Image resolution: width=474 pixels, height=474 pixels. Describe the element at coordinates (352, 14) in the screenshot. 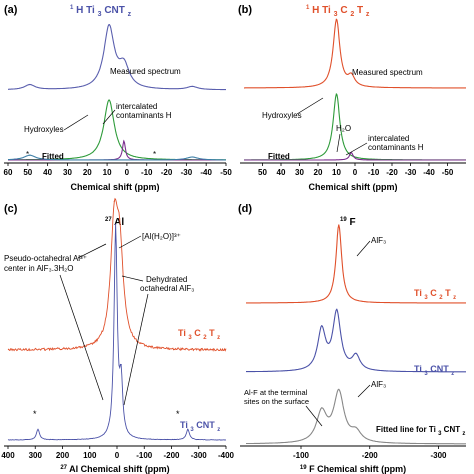

I see `panel-b-title-sub2: 2` at that location.